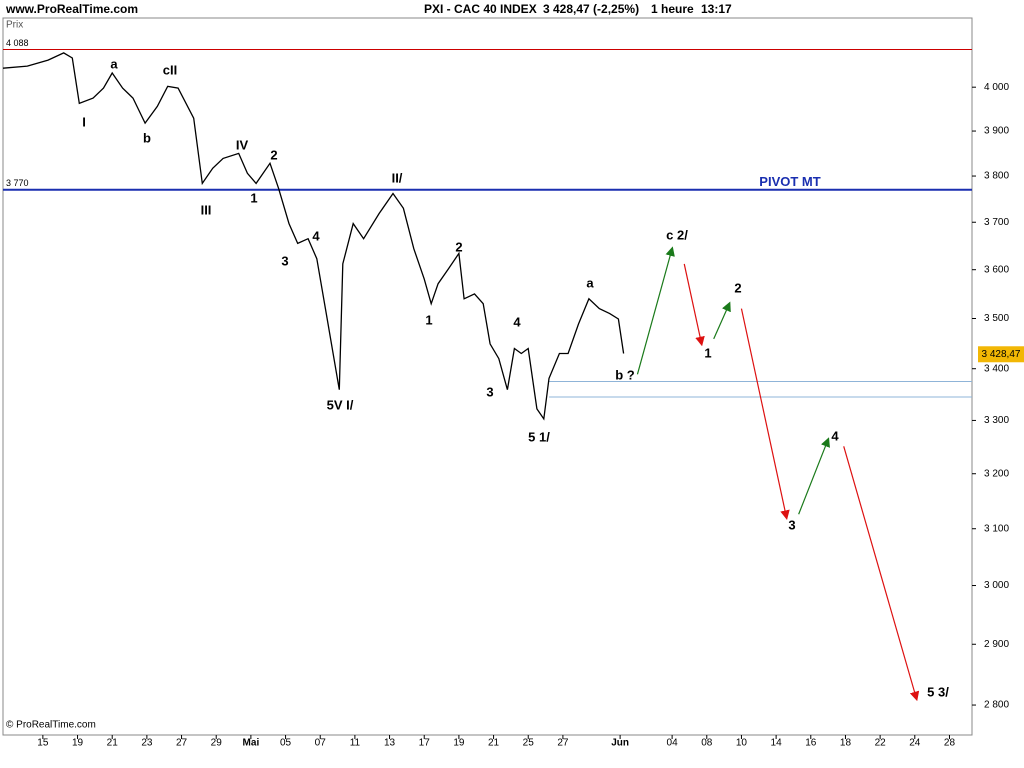  What do you see at coordinates (321, 743) in the screenshot?
I see `x-tick-label: 07` at bounding box center [321, 743].